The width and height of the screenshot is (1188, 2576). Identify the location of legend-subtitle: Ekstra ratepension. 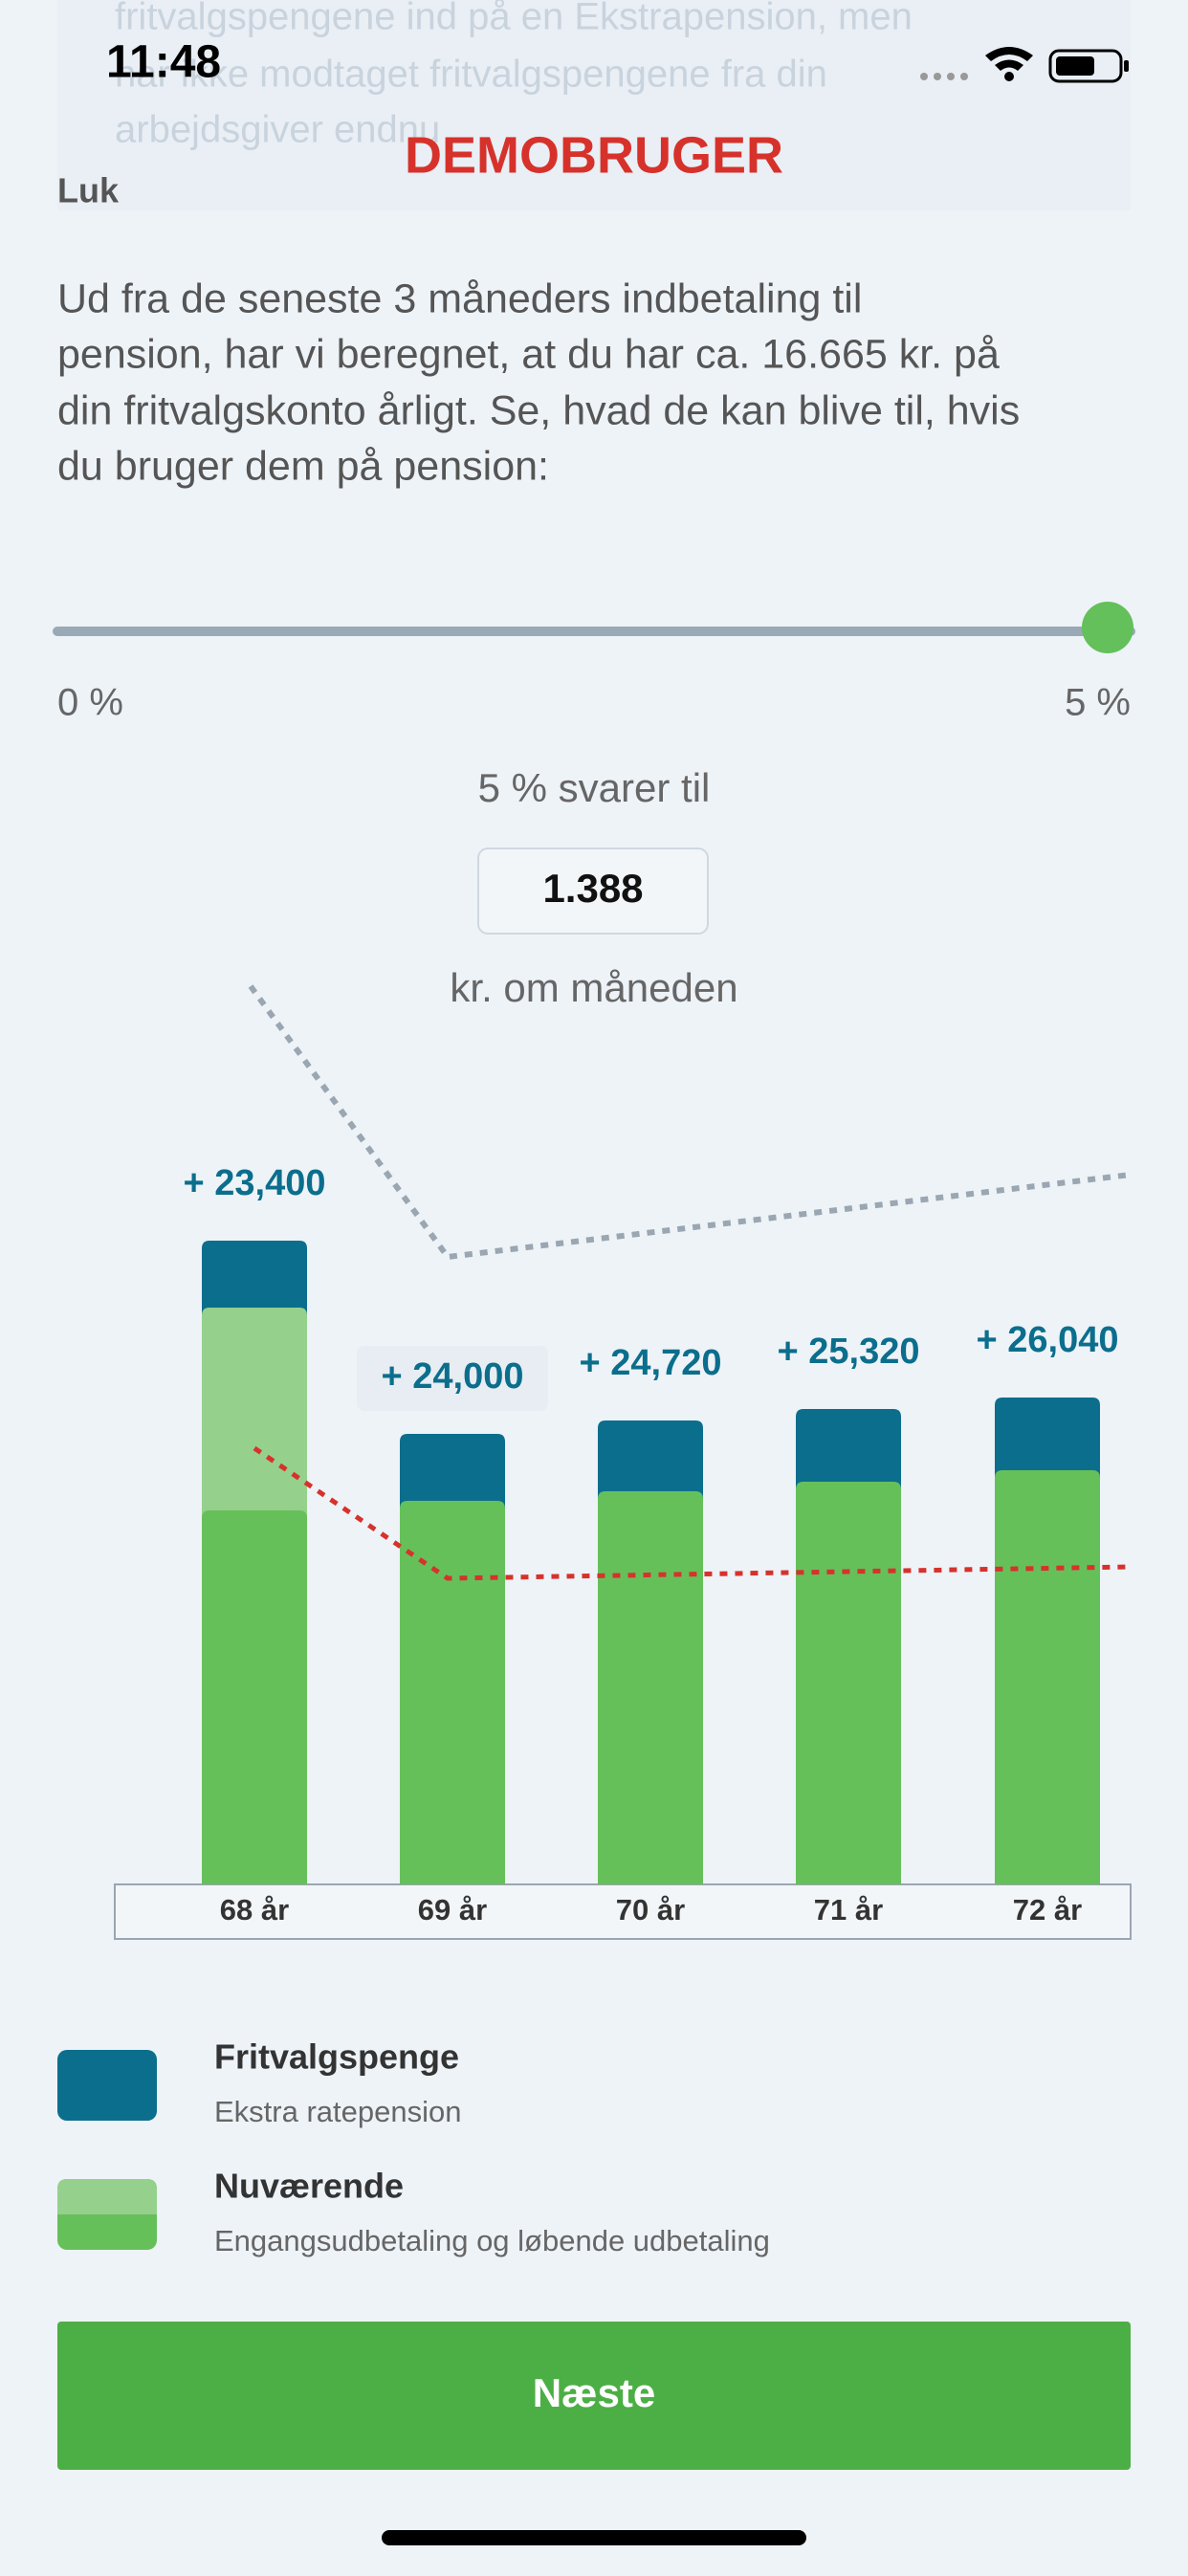
(337, 2111).